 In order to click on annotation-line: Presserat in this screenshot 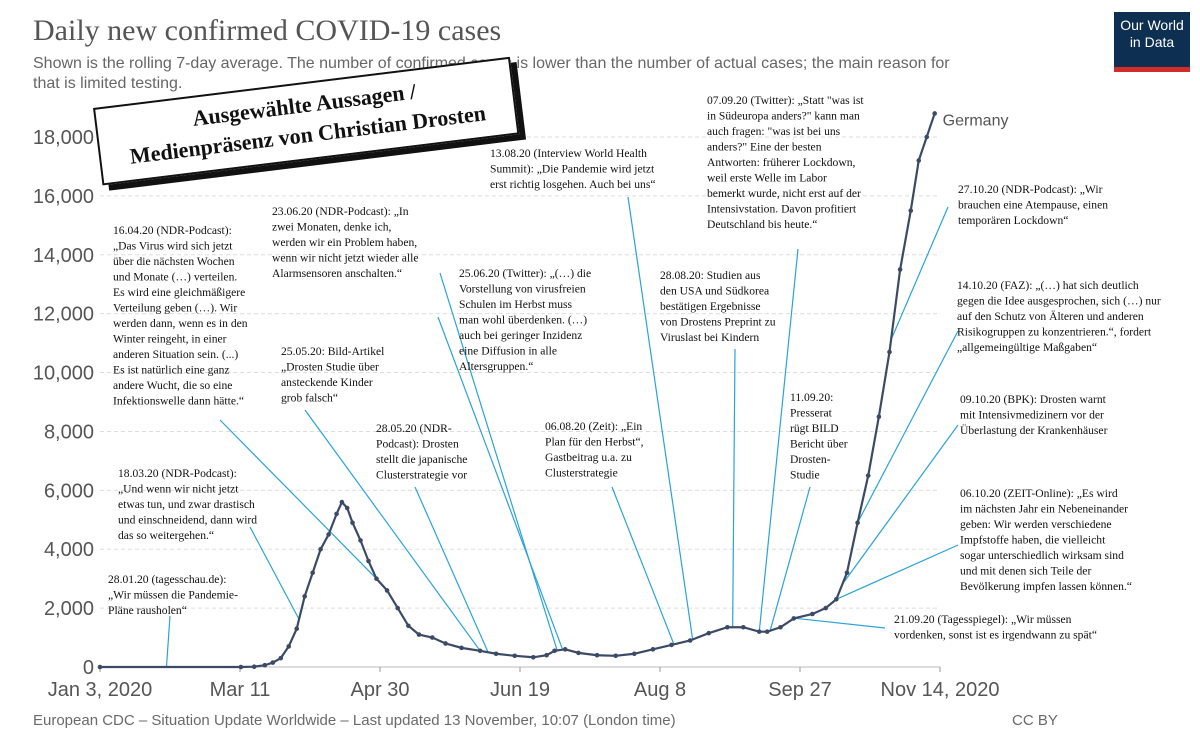, I will do `click(811, 413)`.